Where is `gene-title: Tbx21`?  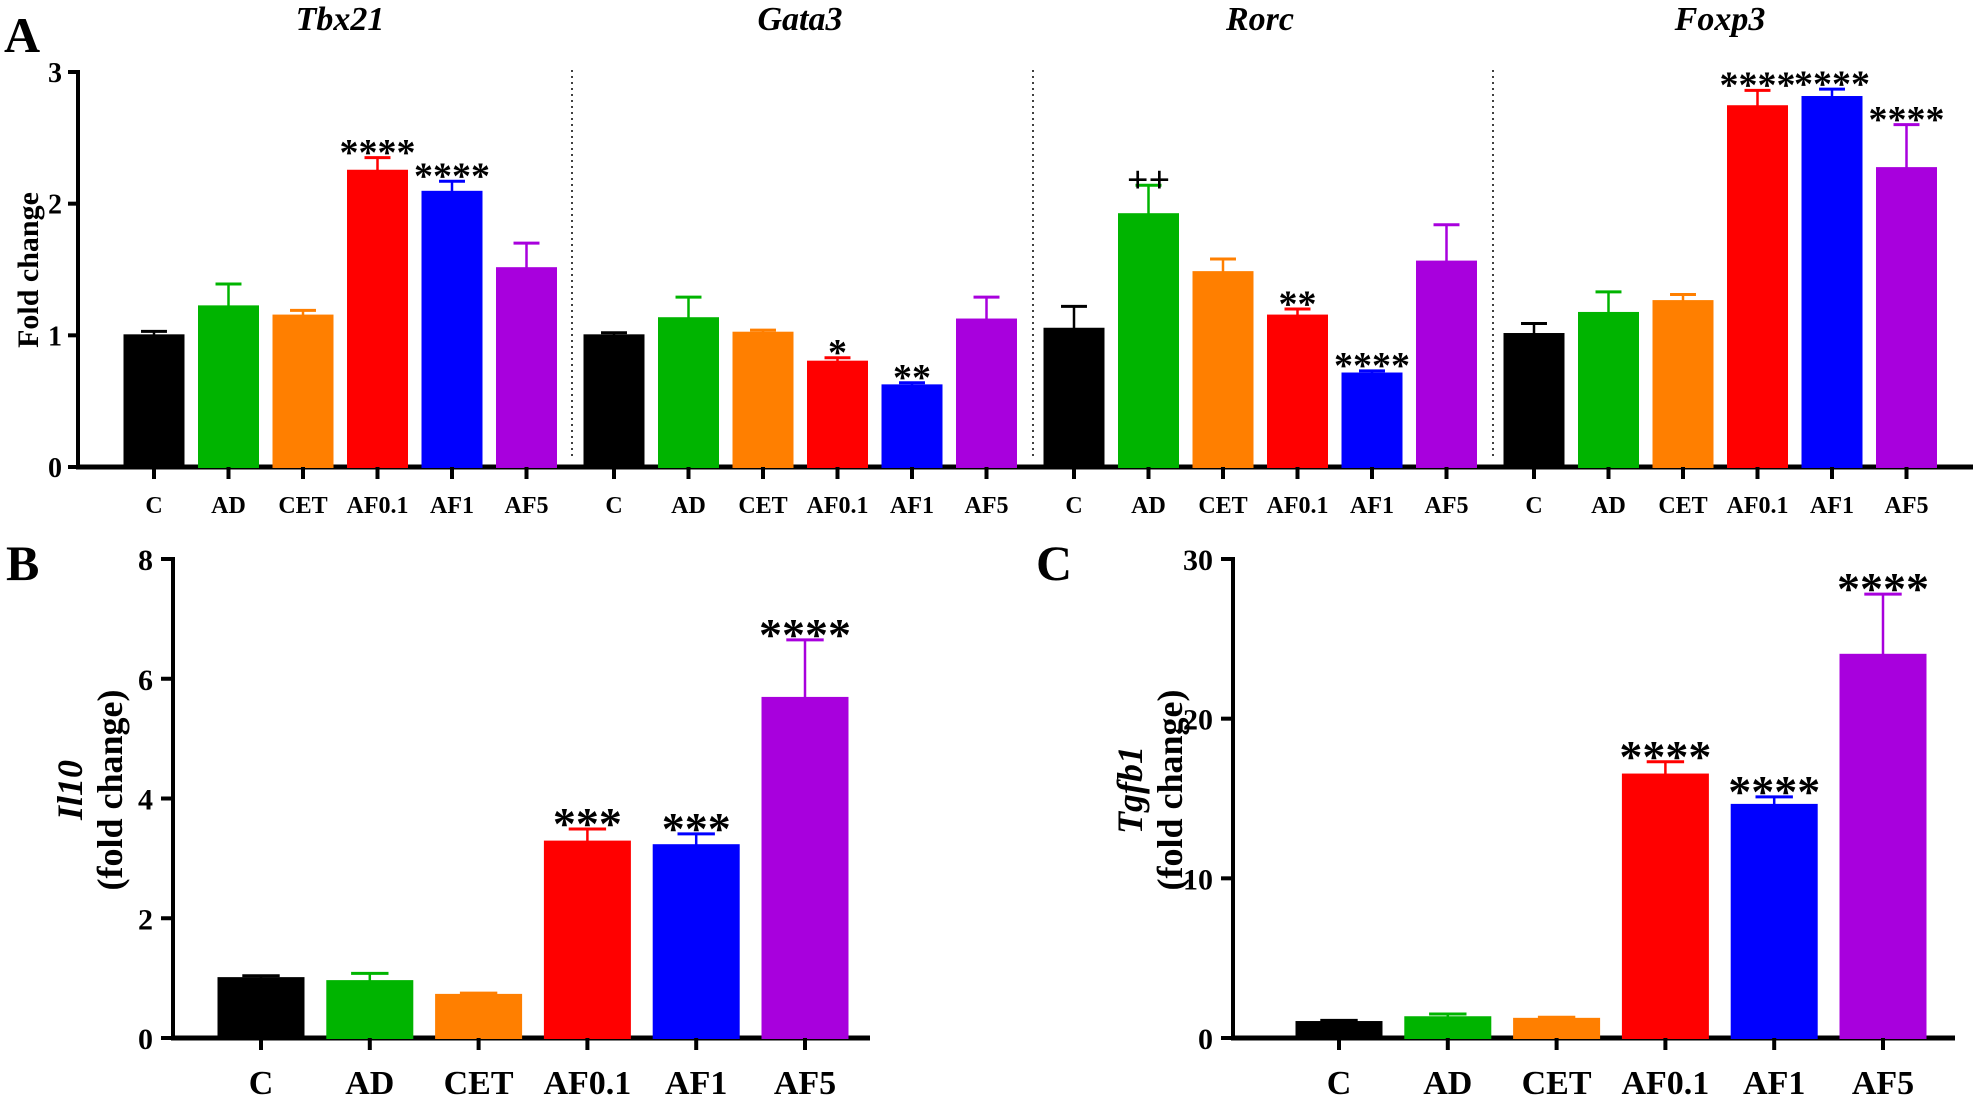 gene-title: Tbx21 is located at coordinates (340, 19).